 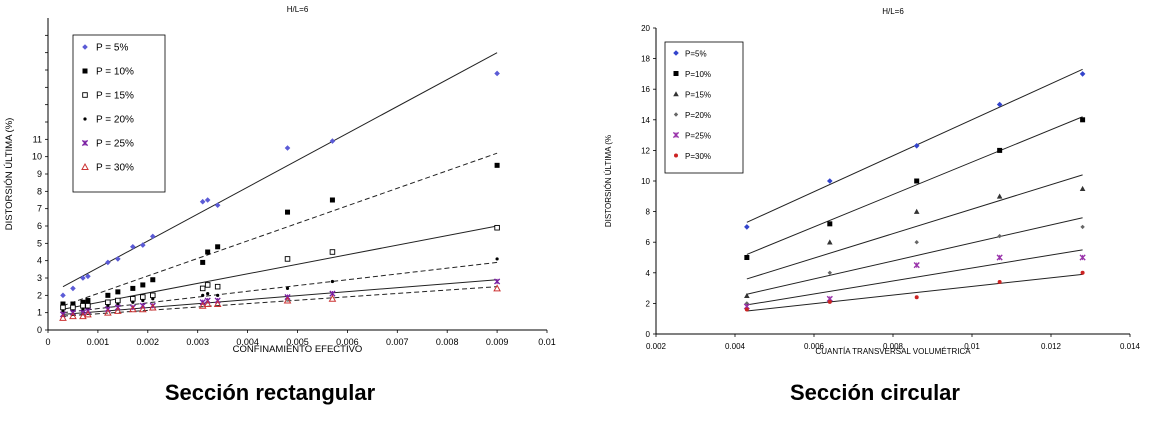 I want to click on legend-entry: P=20%, so click(x=698, y=115).